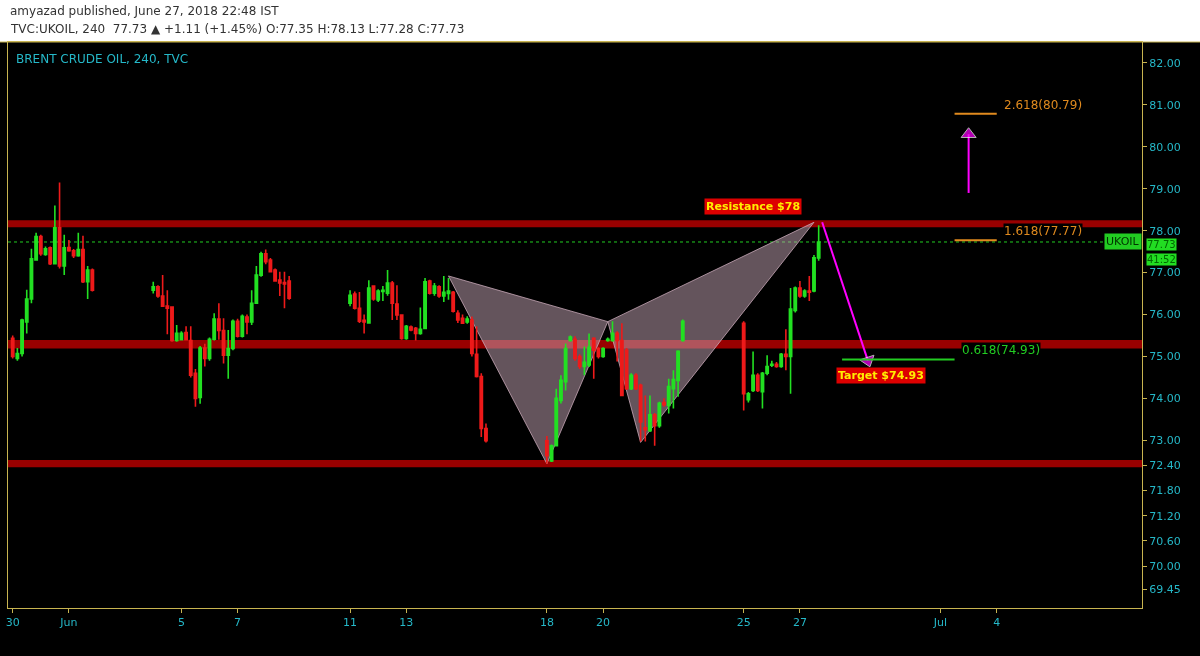 The height and width of the screenshot is (656, 1200). I want to click on ref-line-label: UKOIL, so click(1123, 241).